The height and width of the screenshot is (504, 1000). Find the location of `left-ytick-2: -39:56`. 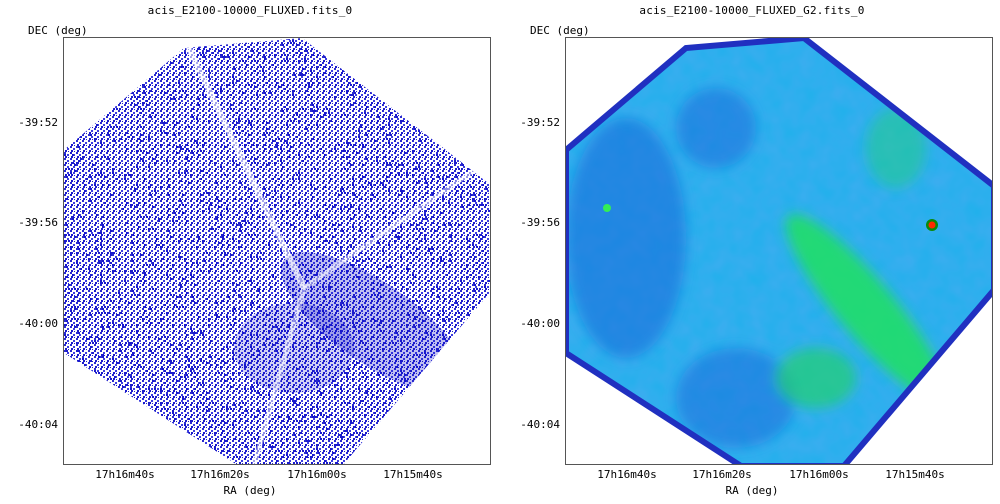

left-ytick-2: -39:56 is located at coordinates (38, 222).